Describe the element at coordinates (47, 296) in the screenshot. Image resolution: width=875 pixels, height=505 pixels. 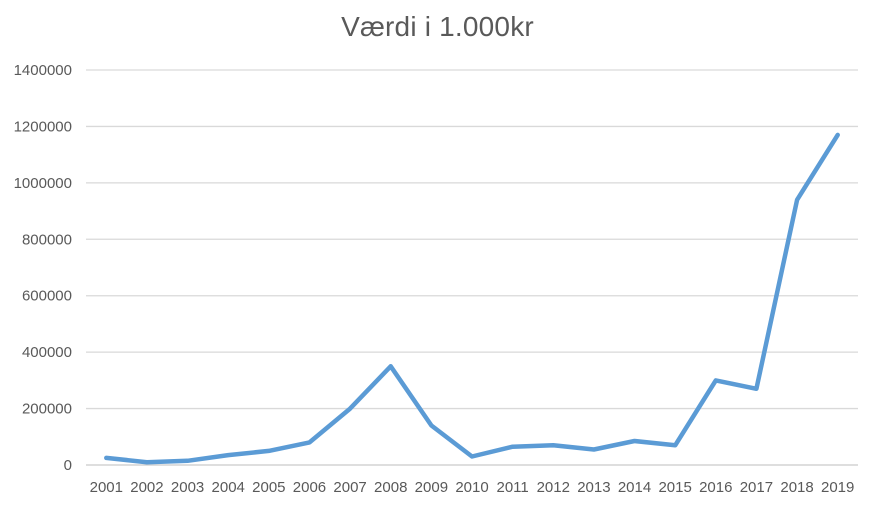
I see `y-axis-tick-label: 600000` at that location.